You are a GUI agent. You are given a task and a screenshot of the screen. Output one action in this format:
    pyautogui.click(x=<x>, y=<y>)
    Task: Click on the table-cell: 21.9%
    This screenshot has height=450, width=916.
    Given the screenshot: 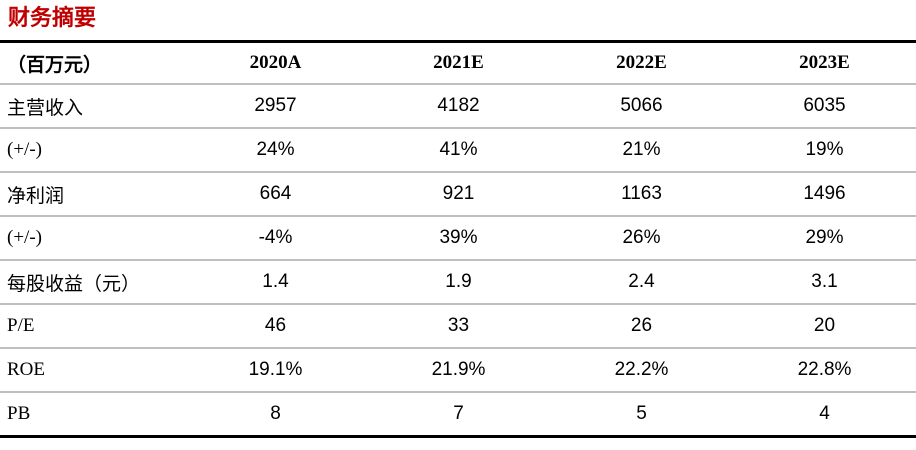 What is the action you would take?
    pyautogui.click(x=458, y=370)
    